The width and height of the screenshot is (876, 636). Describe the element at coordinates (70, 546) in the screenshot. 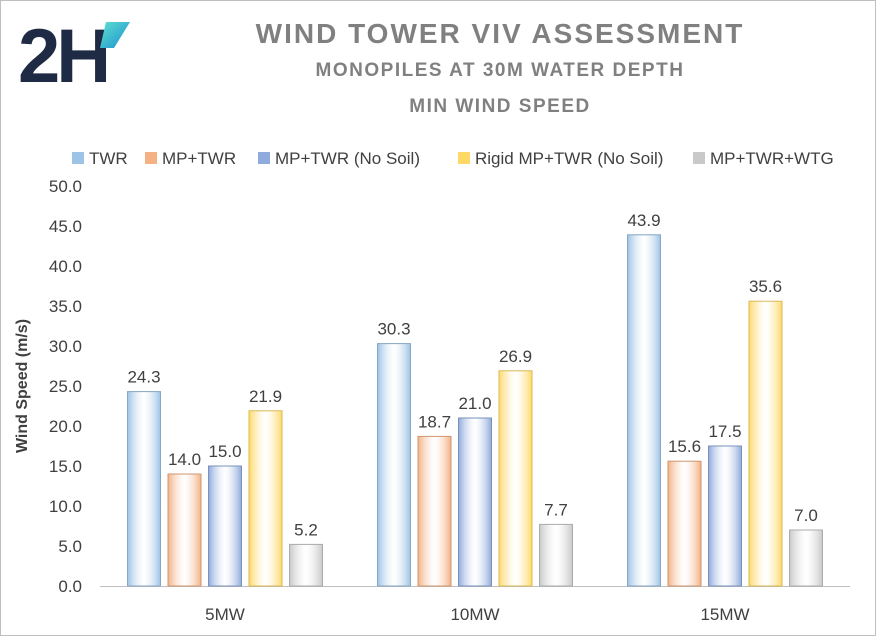

I see `y-tick-label: 5.0` at that location.